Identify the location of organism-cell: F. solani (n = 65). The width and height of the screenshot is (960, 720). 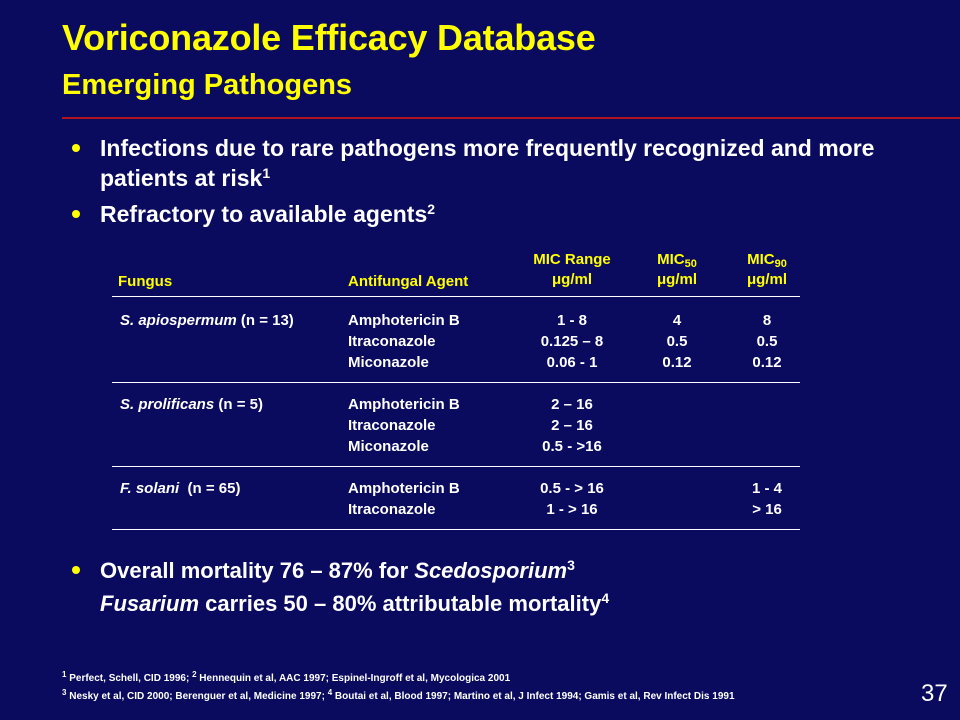
(180, 488).